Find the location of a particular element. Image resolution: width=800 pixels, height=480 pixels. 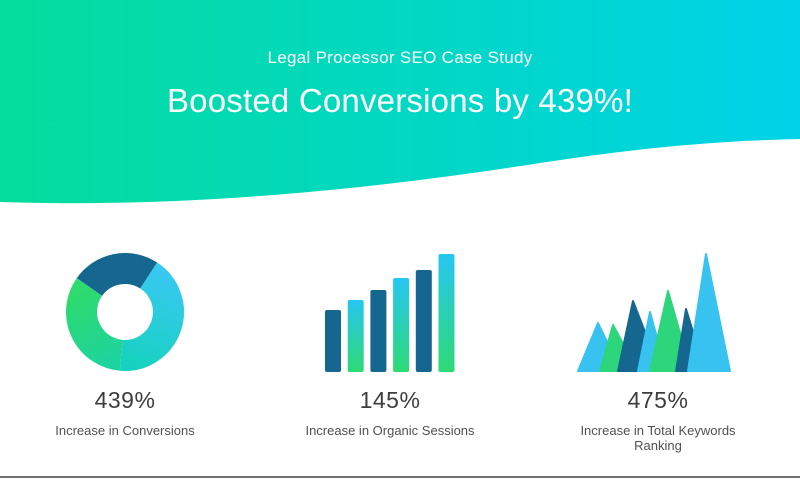

stat-value: 145% is located at coordinates (390, 400).